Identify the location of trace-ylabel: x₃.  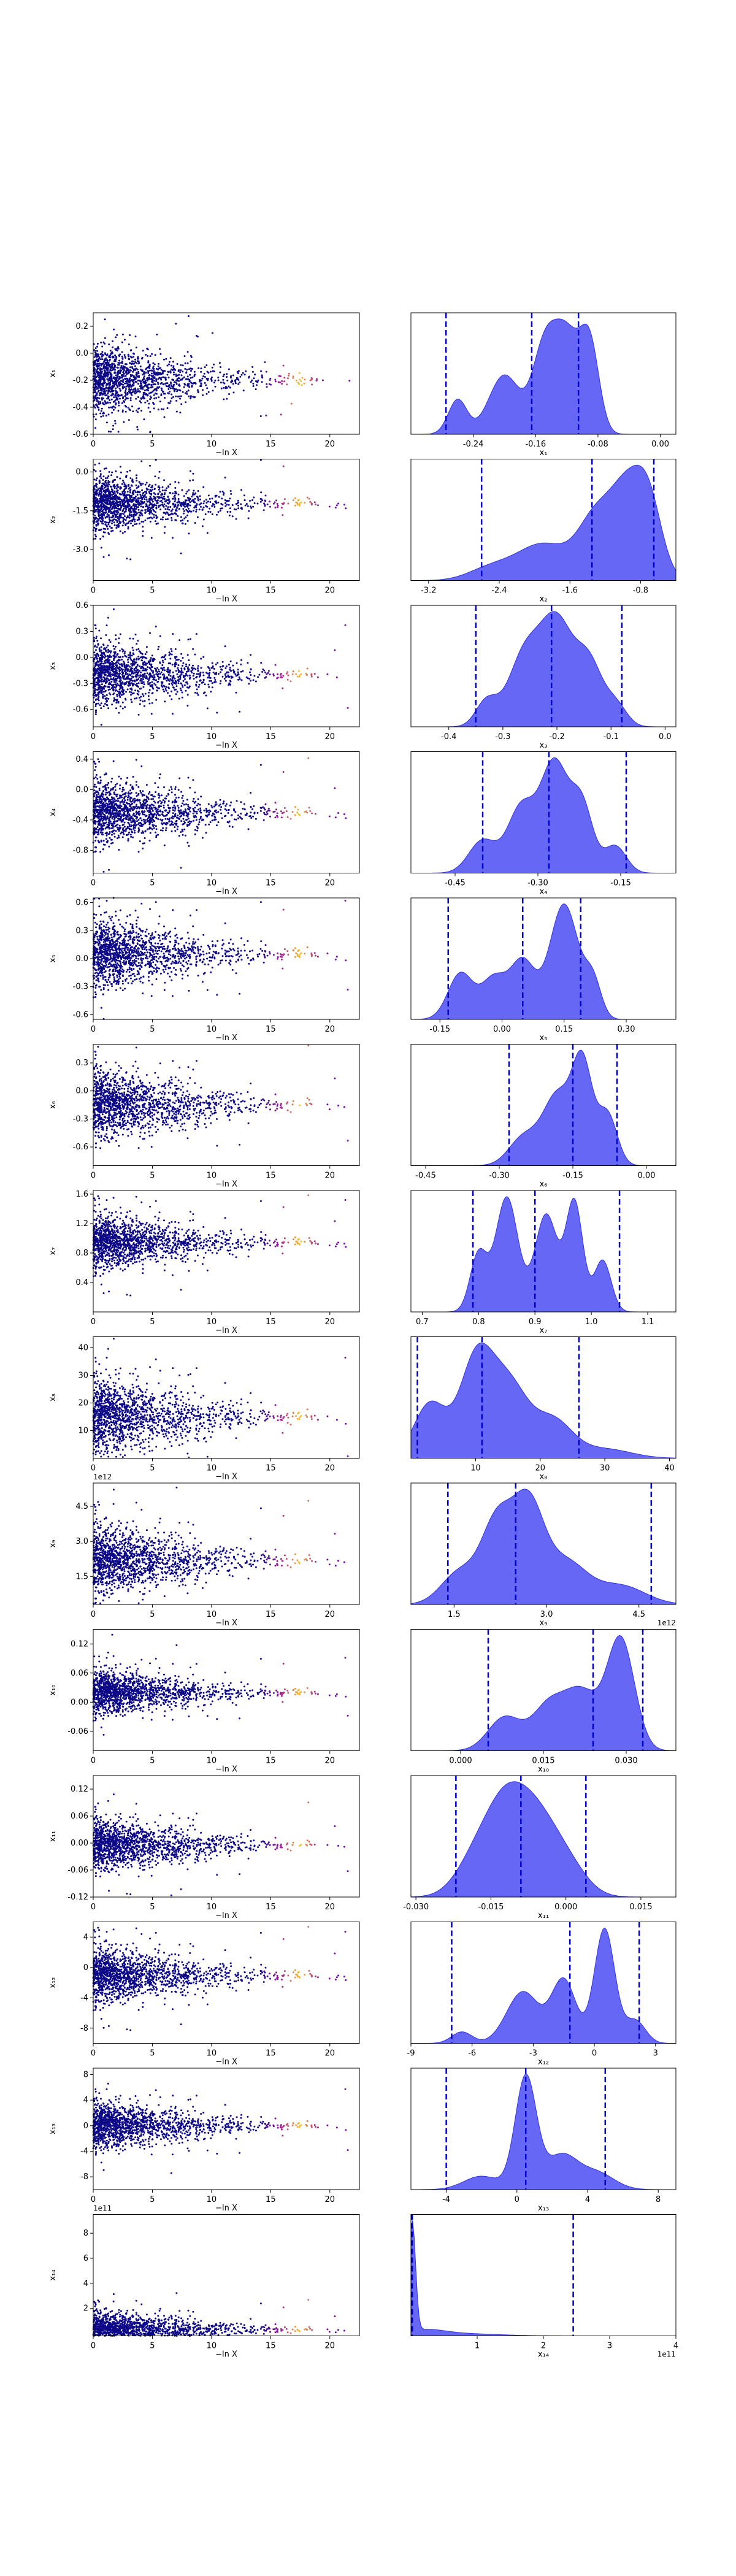
(53, 666).